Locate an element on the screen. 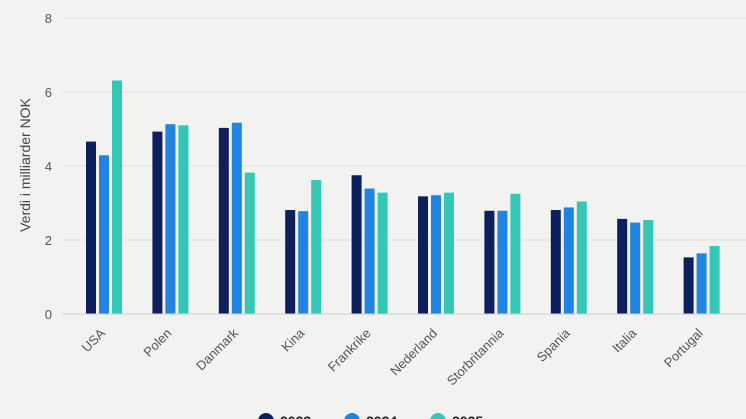 The width and height of the screenshot is (746, 419). bar-2024-Italia is located at coordinates (635, 268).